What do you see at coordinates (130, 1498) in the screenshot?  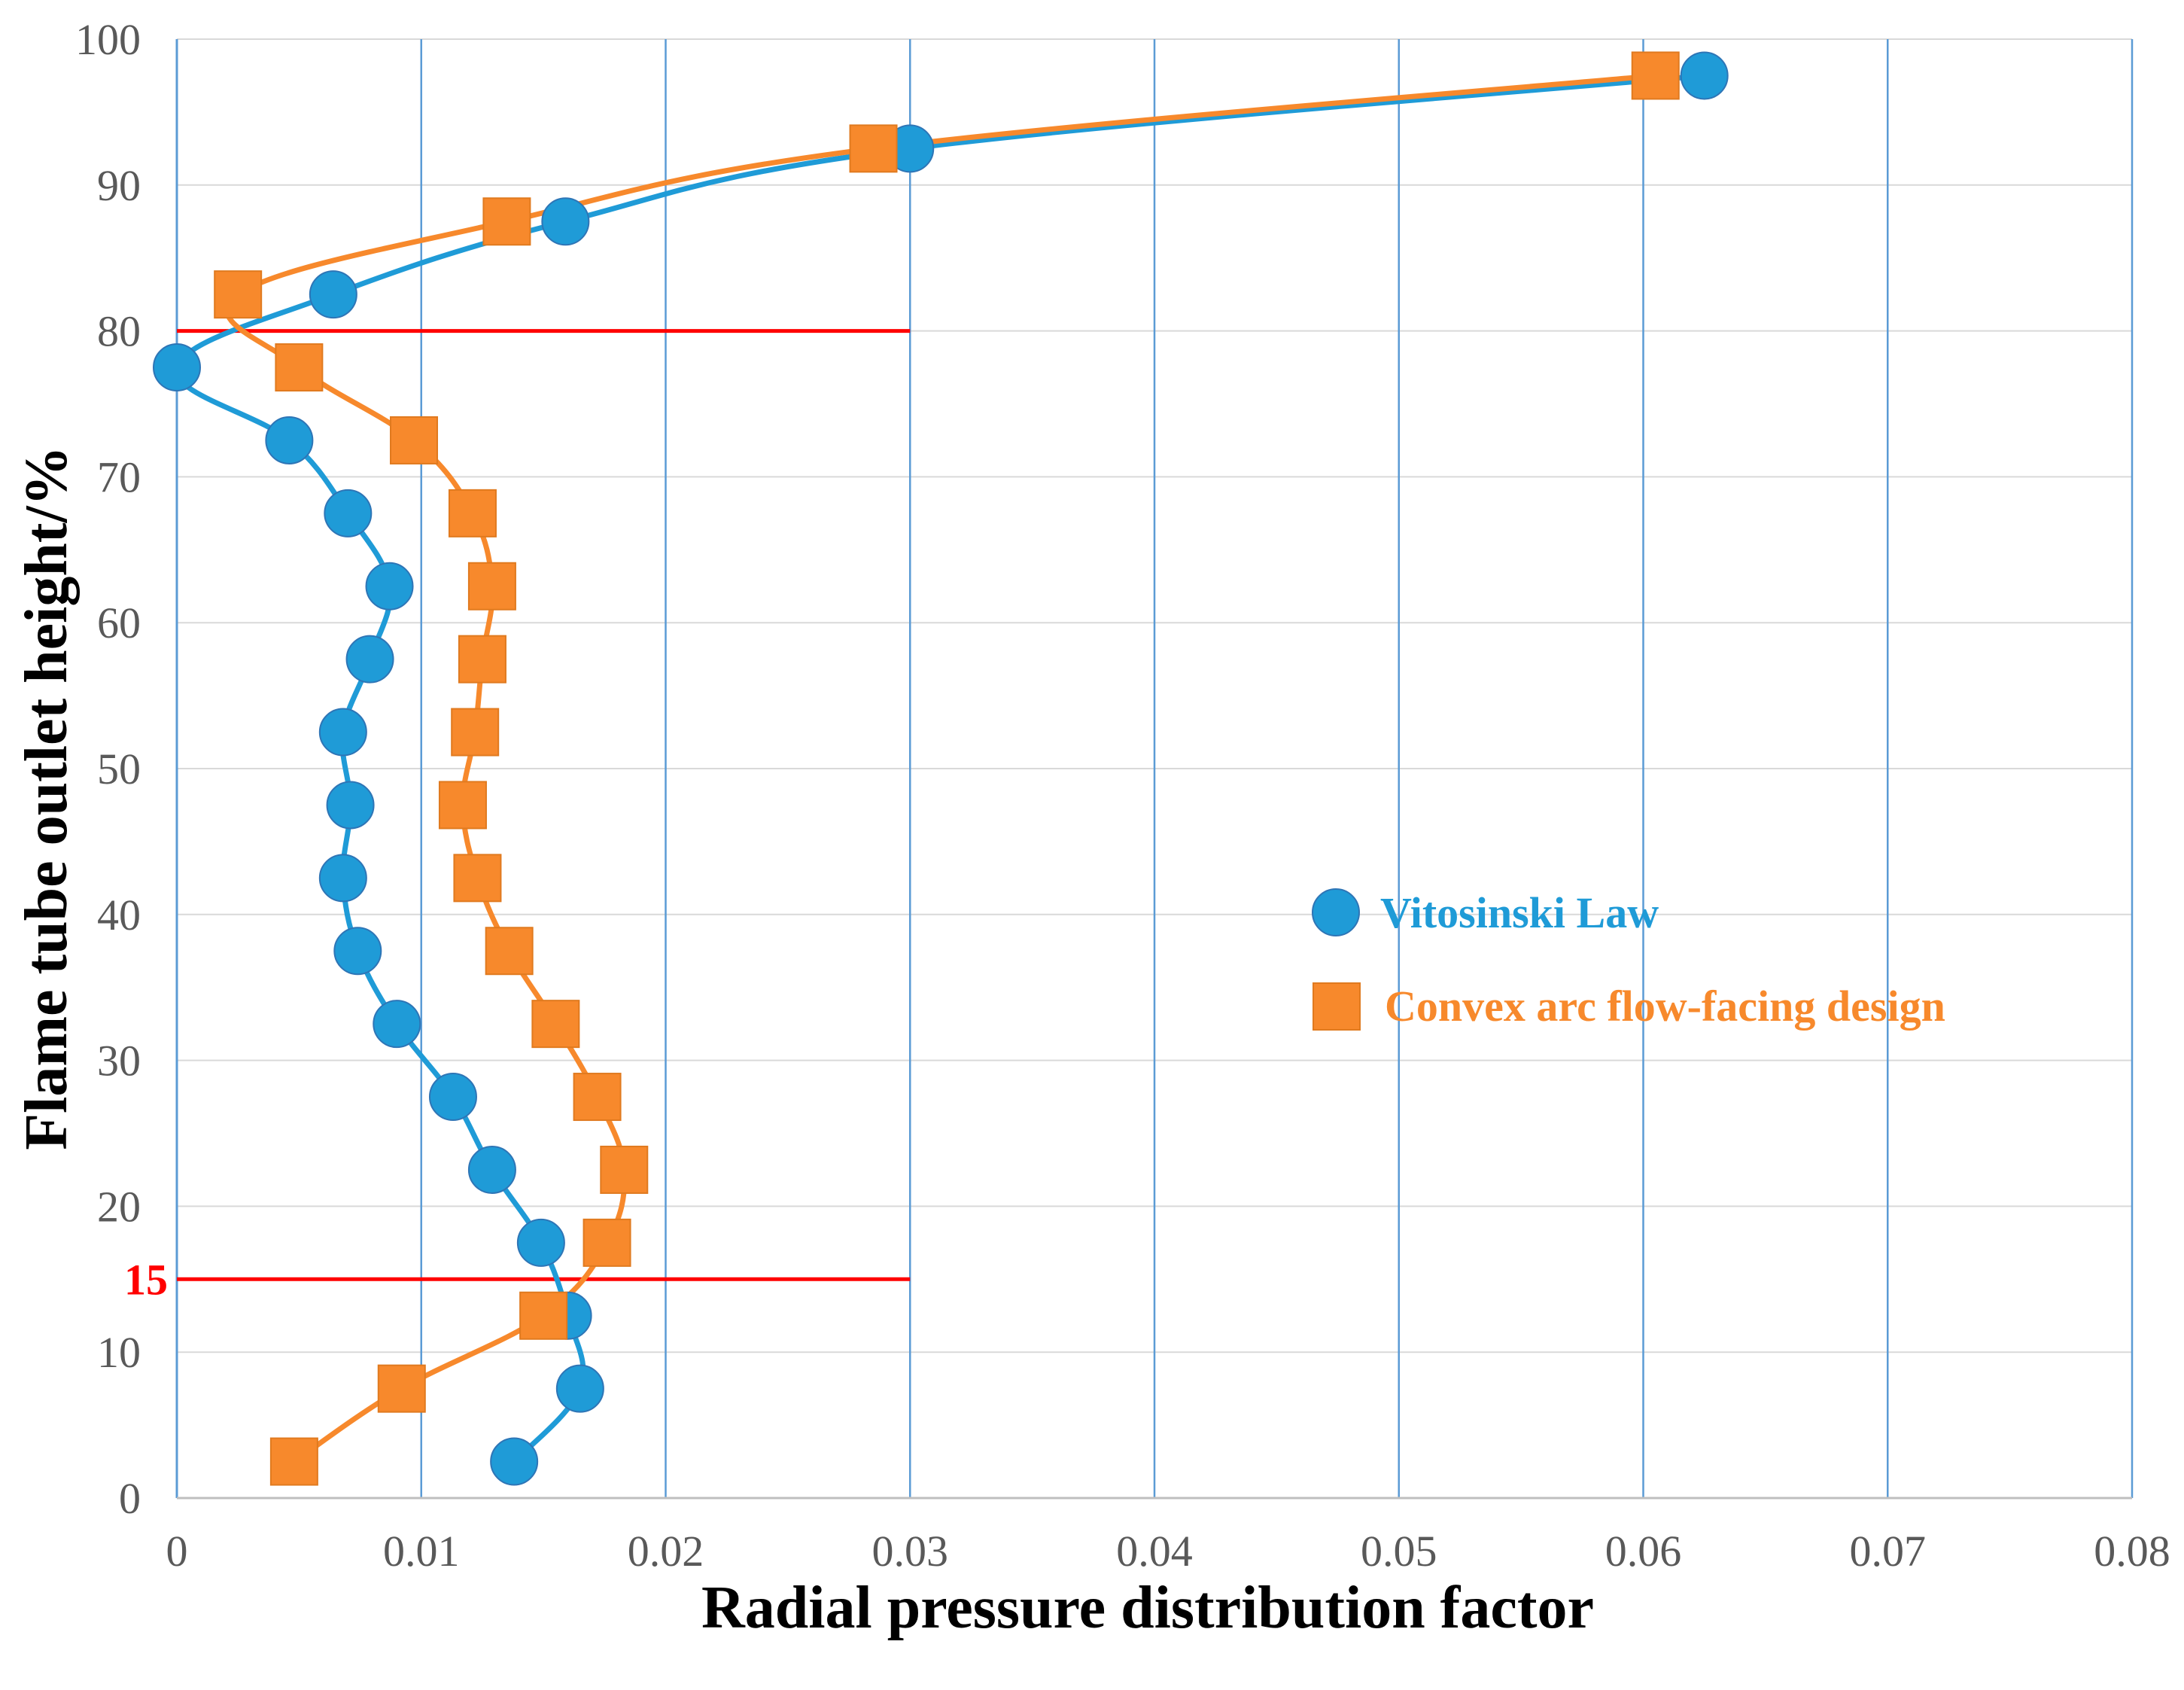 I see `y-tick-label: 0` at bounding box center [130, 1498].